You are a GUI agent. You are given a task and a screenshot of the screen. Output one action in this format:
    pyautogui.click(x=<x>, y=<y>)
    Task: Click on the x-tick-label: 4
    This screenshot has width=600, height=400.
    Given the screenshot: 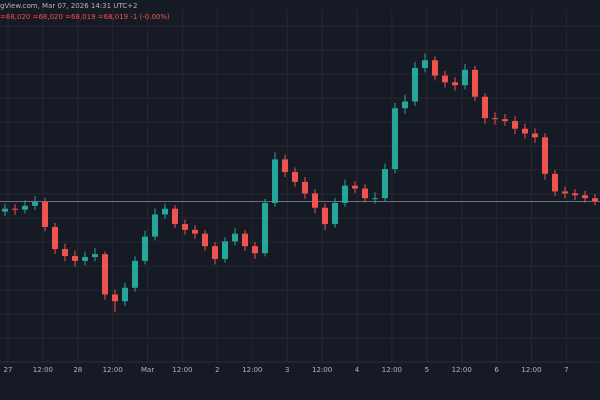 What is the action you would take?
    pyautogui.click(x=357, y=370)
    